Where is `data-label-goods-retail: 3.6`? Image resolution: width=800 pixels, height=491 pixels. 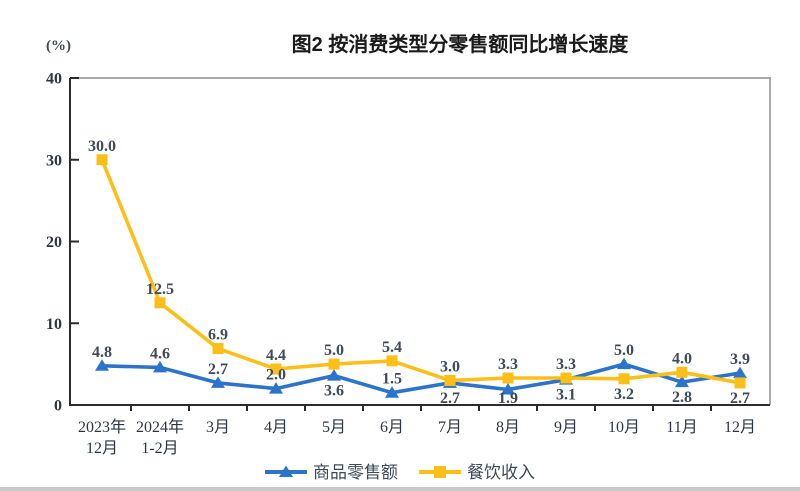
data-label-goods-retail: 3.6 is located at coordinates (334, 391).